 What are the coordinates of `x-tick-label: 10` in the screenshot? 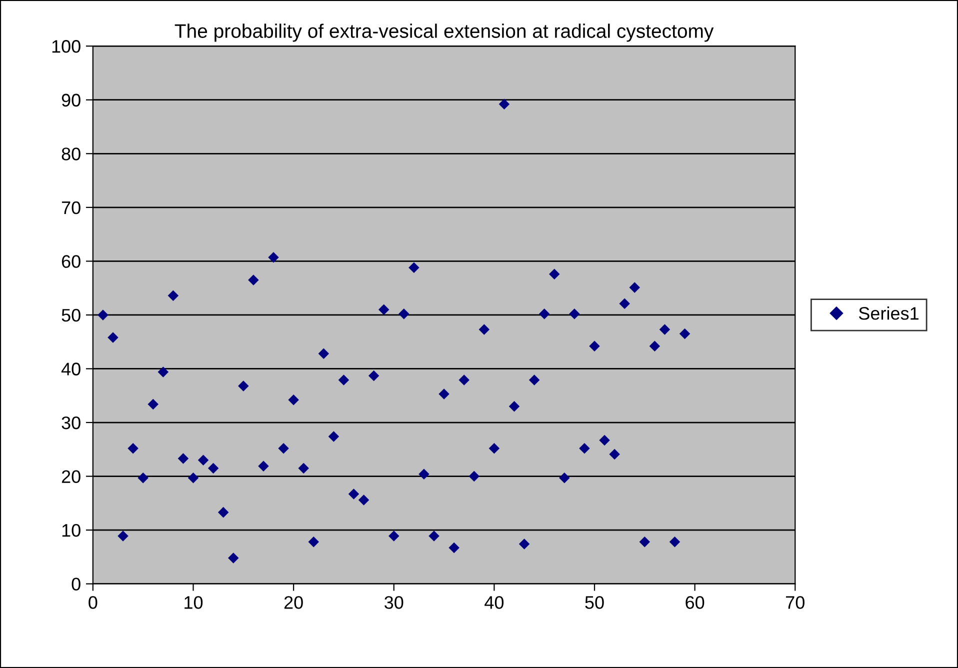 It's located at (193, 602).